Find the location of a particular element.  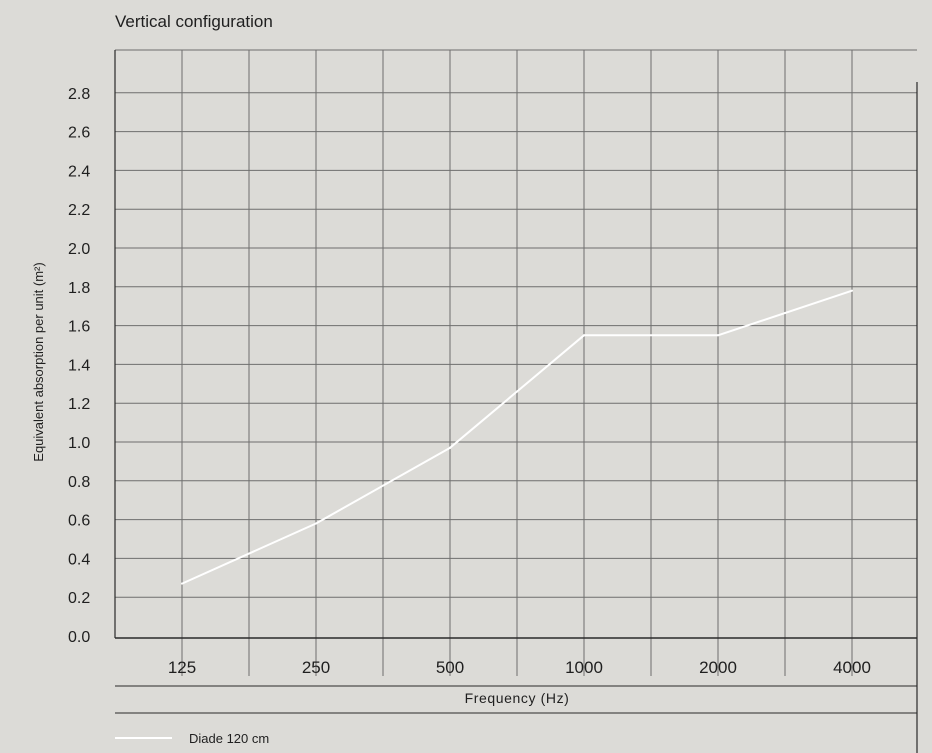

legend-label: Diade 120 cm is located at coordinates (229, 738).